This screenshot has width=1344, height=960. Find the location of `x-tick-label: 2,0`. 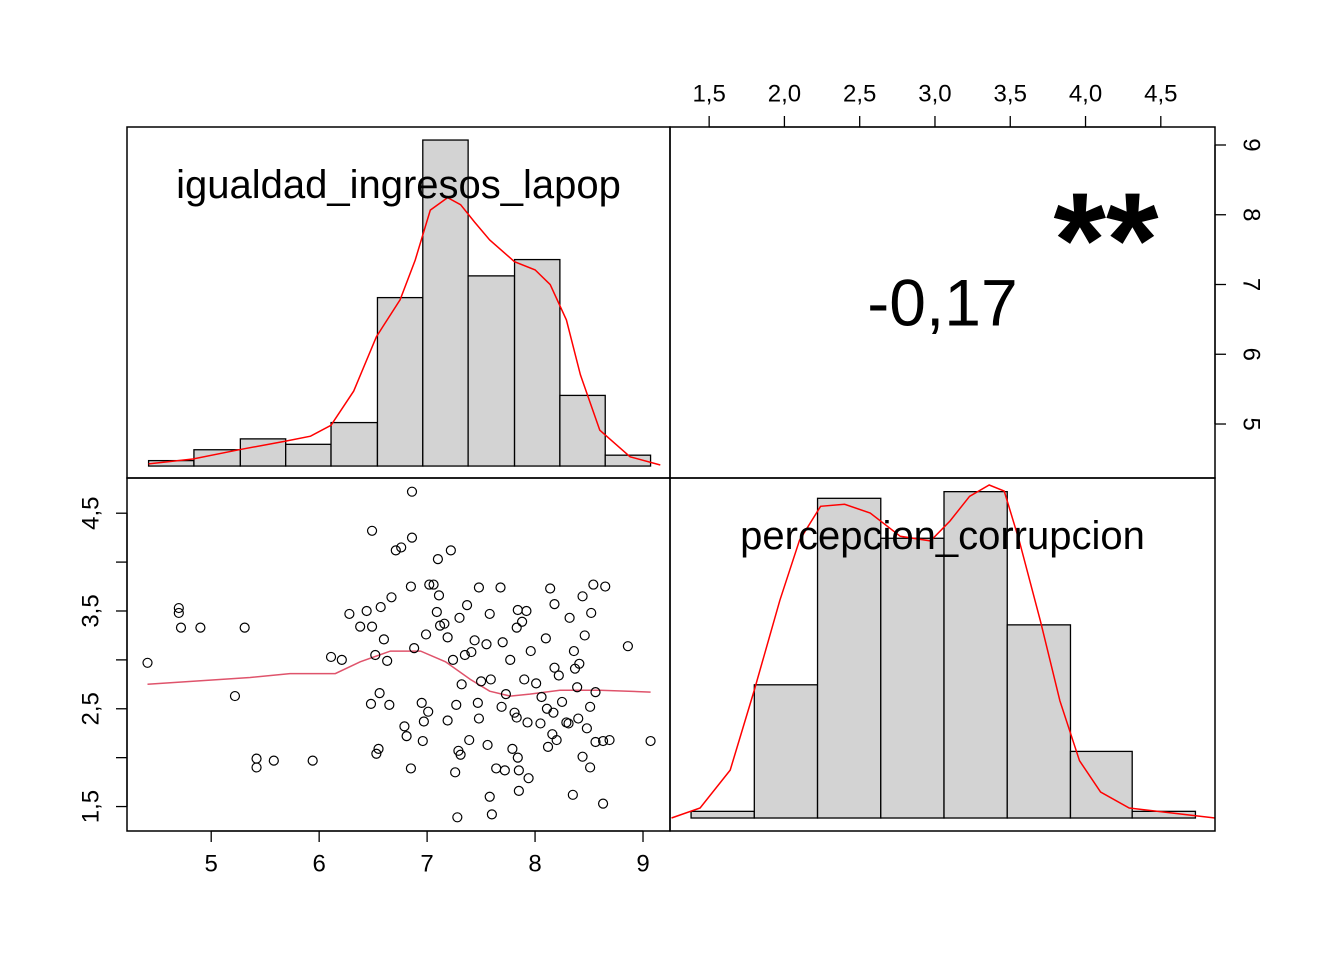

x-tick-label: 2,0 is located at coordinates (784, 94).